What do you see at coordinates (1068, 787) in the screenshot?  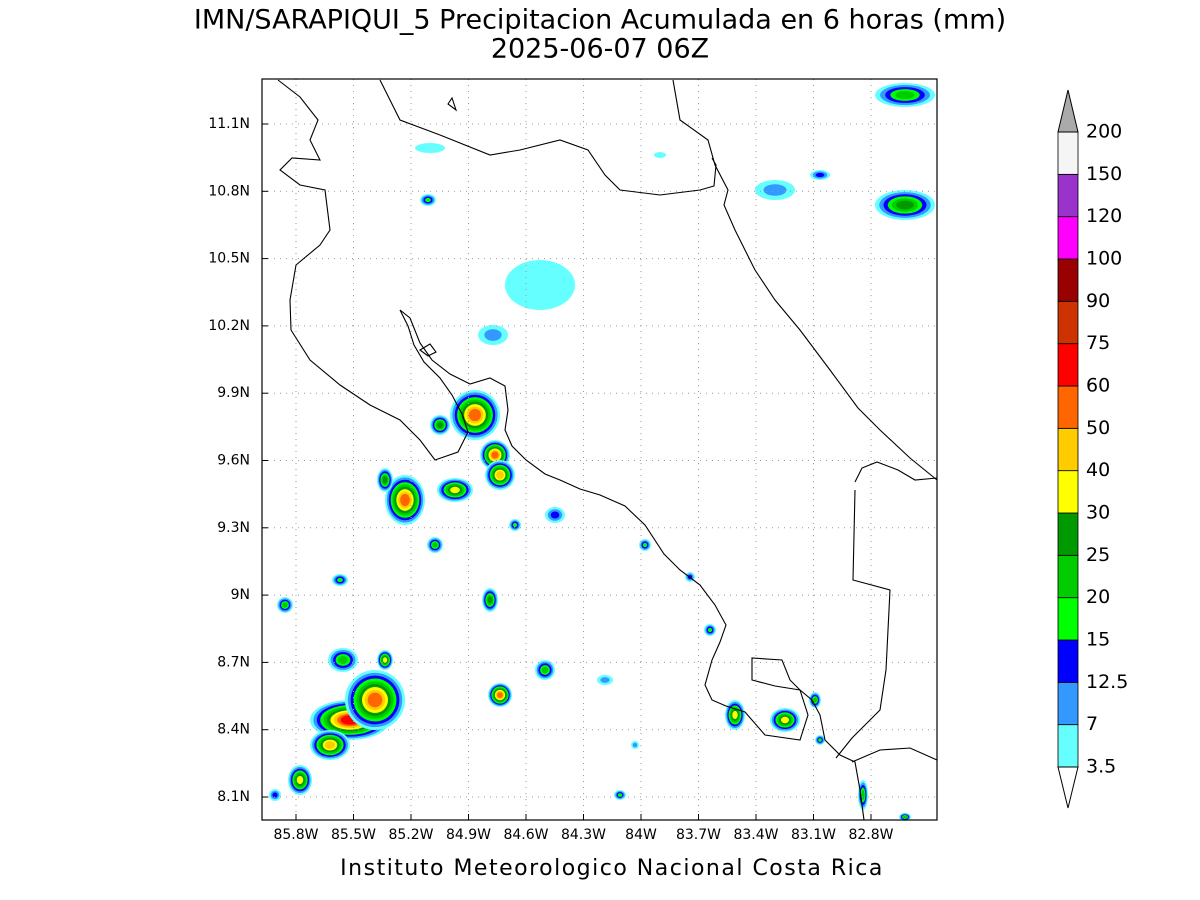 I see `colorbar-under` at bounding box center [1068, 787].